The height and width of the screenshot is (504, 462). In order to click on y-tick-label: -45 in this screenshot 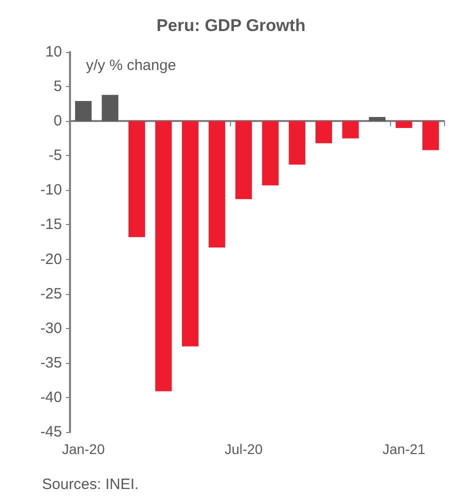, I will do `click(51, 432)`.